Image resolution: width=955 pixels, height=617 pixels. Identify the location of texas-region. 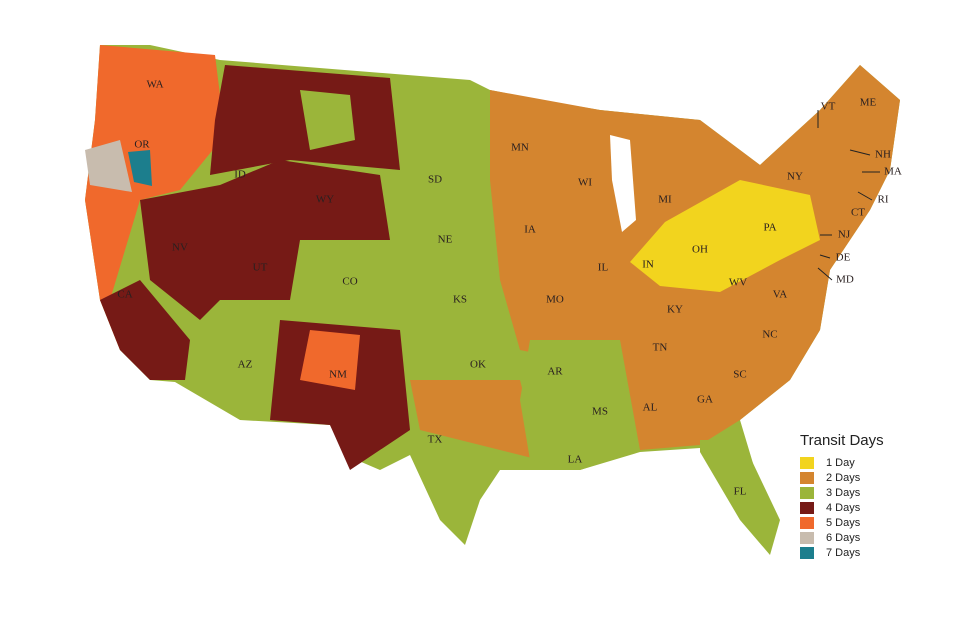
(475, 420).